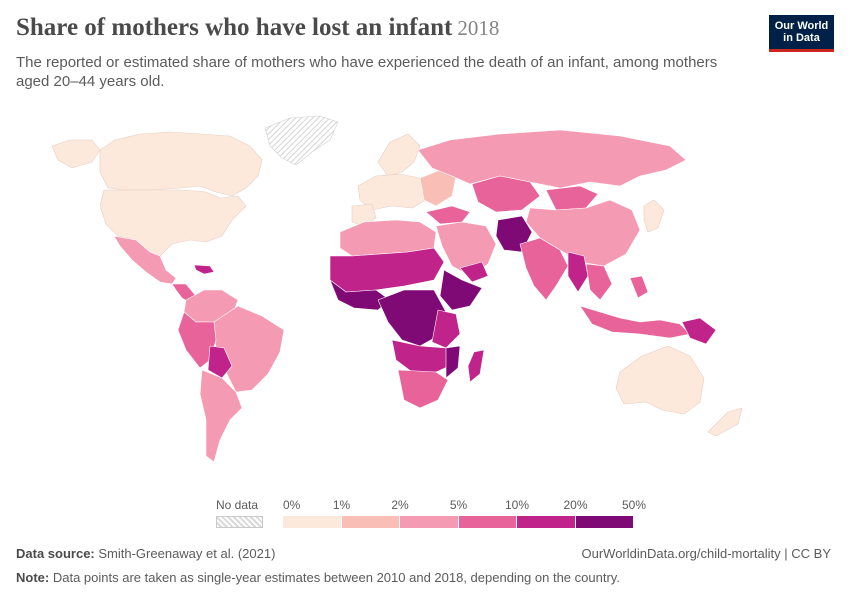 The image size is (850, 600). What do you see at coordinates (423, 389) in the screenshot?
I see `region-southern-africa` at bounding box center [423, 389].